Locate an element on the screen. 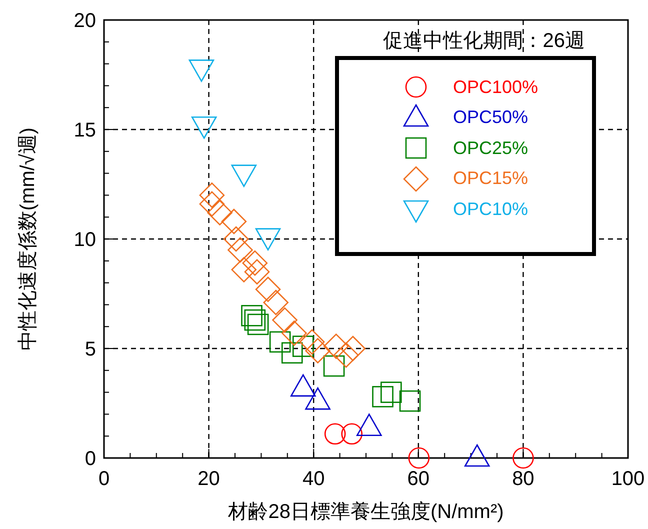 The width and height of the screenshot is (648, 529). y-axis-title: 中性化速度係数(mm/√週) is located at coordinates (28, 239).